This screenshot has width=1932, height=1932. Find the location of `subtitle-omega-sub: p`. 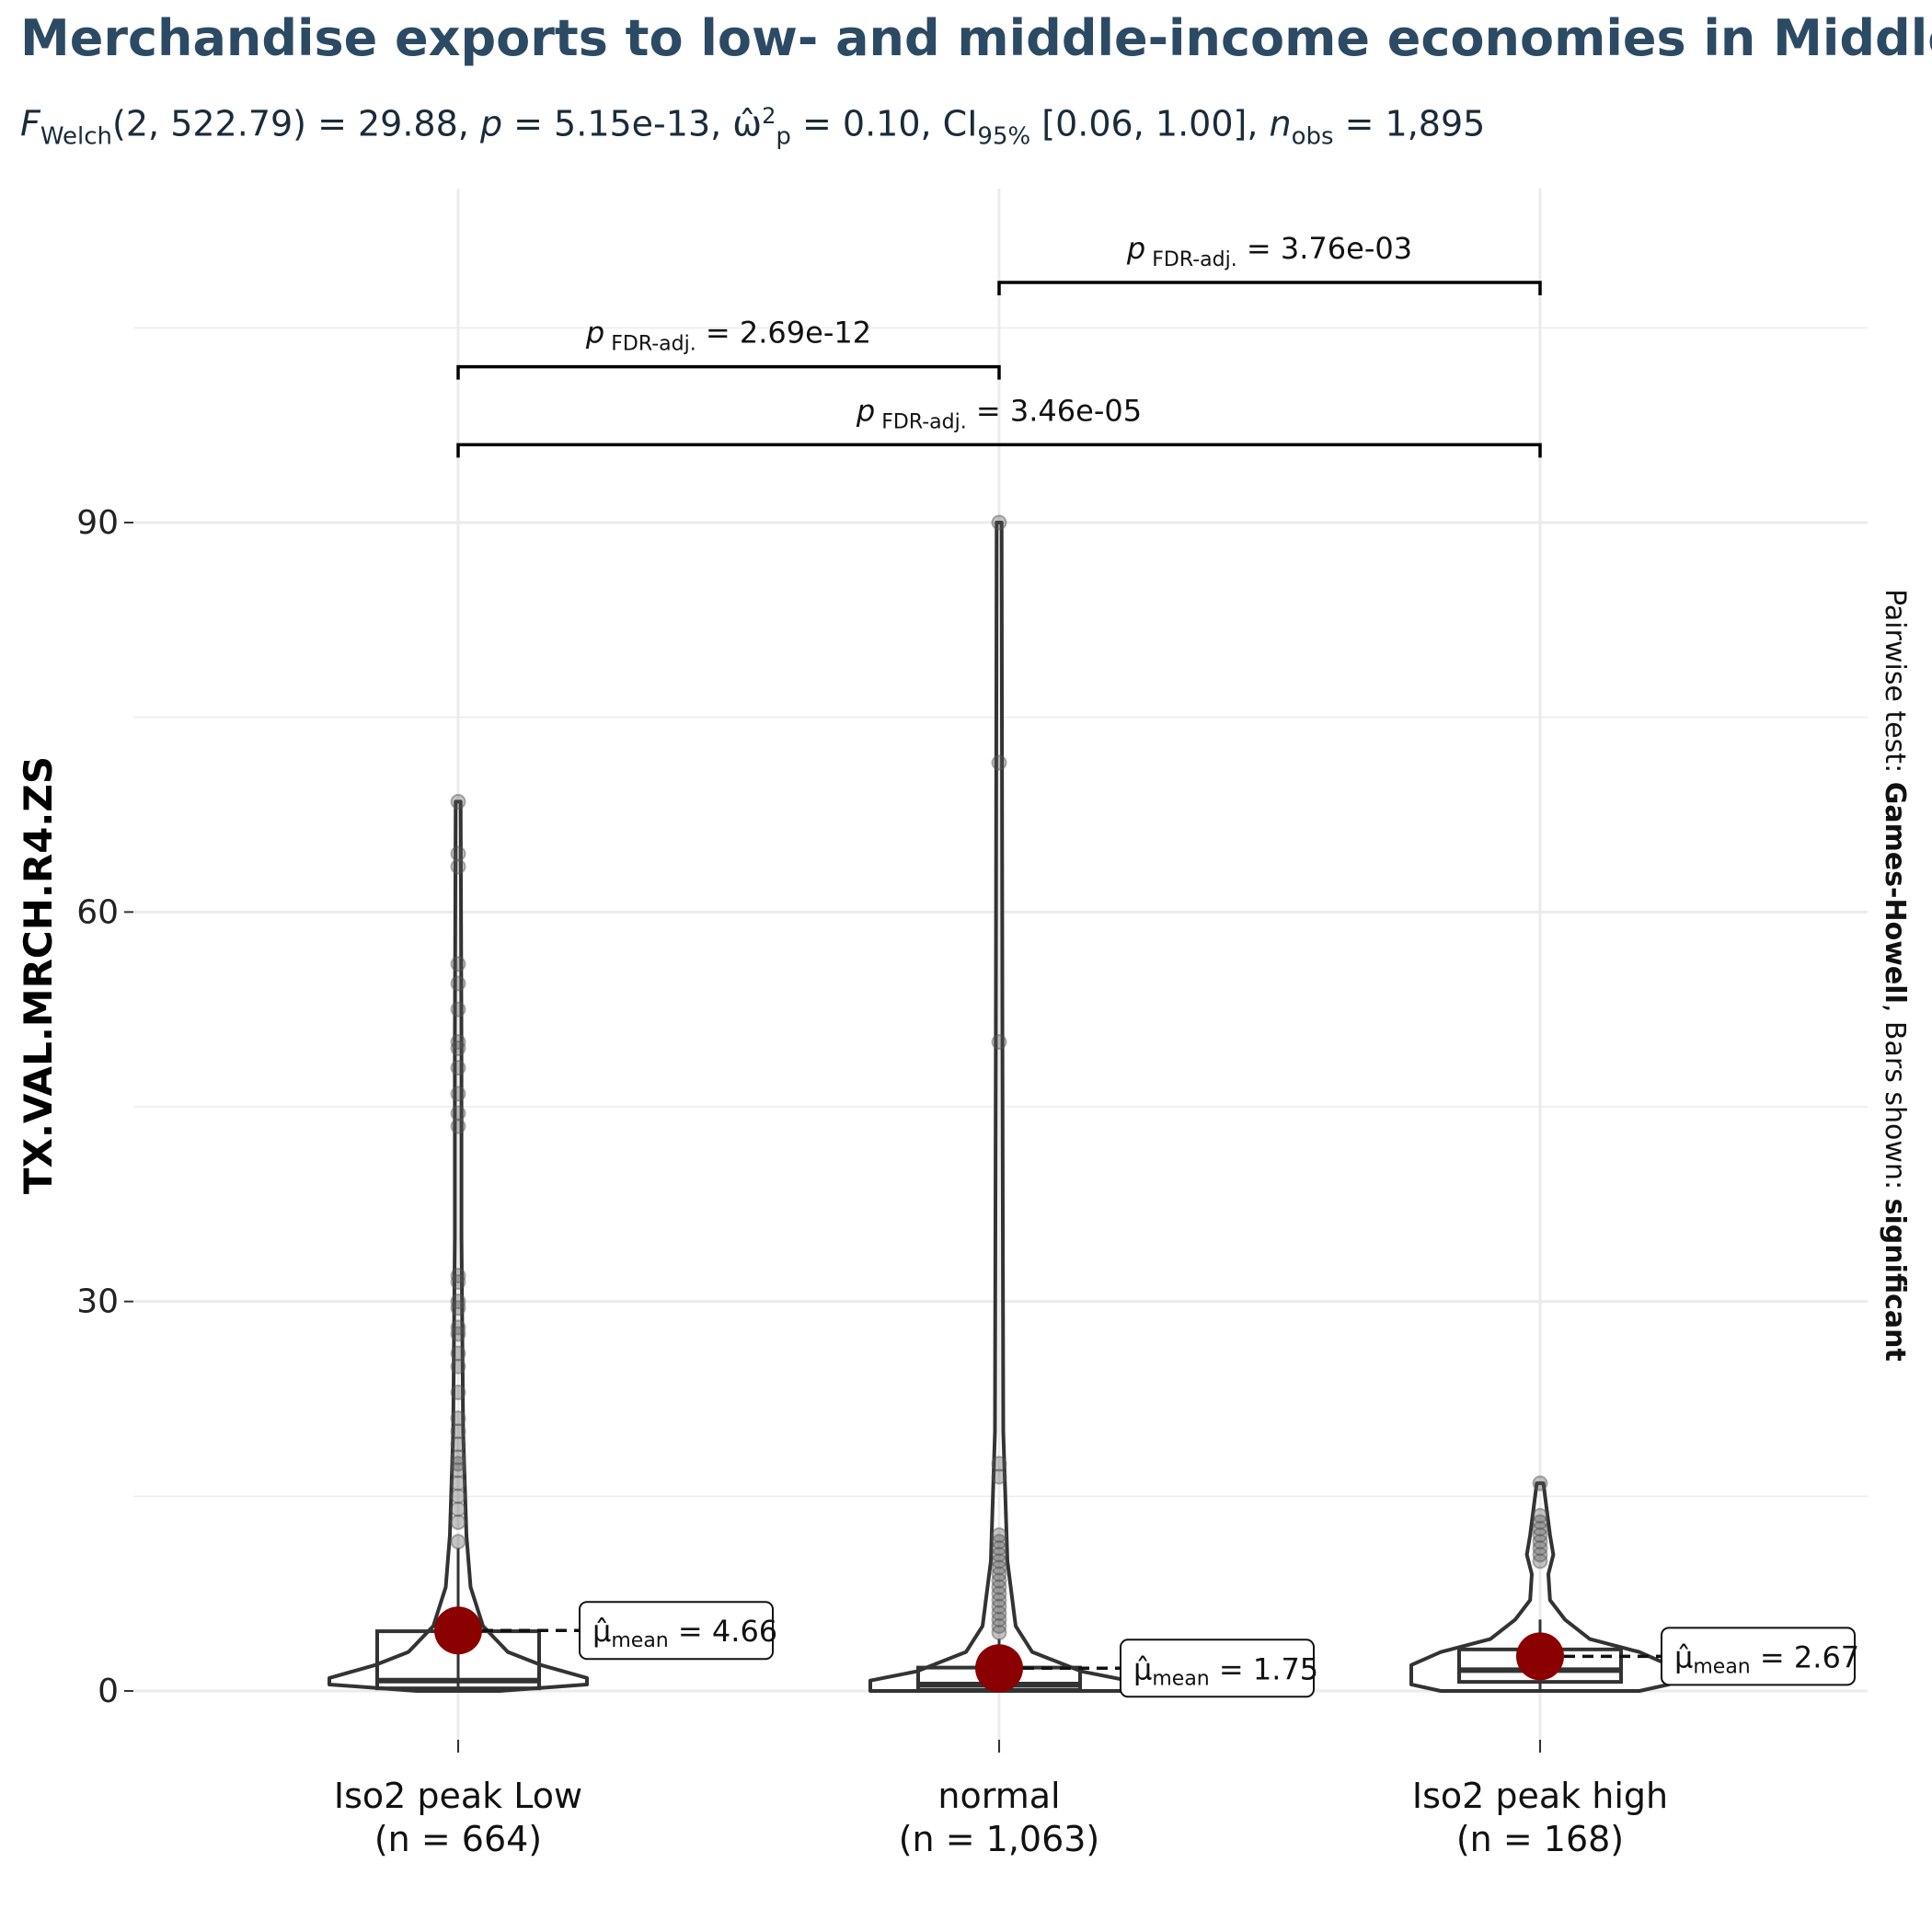

subtitle-omega-sub: p is located at coordinates (783, 136).